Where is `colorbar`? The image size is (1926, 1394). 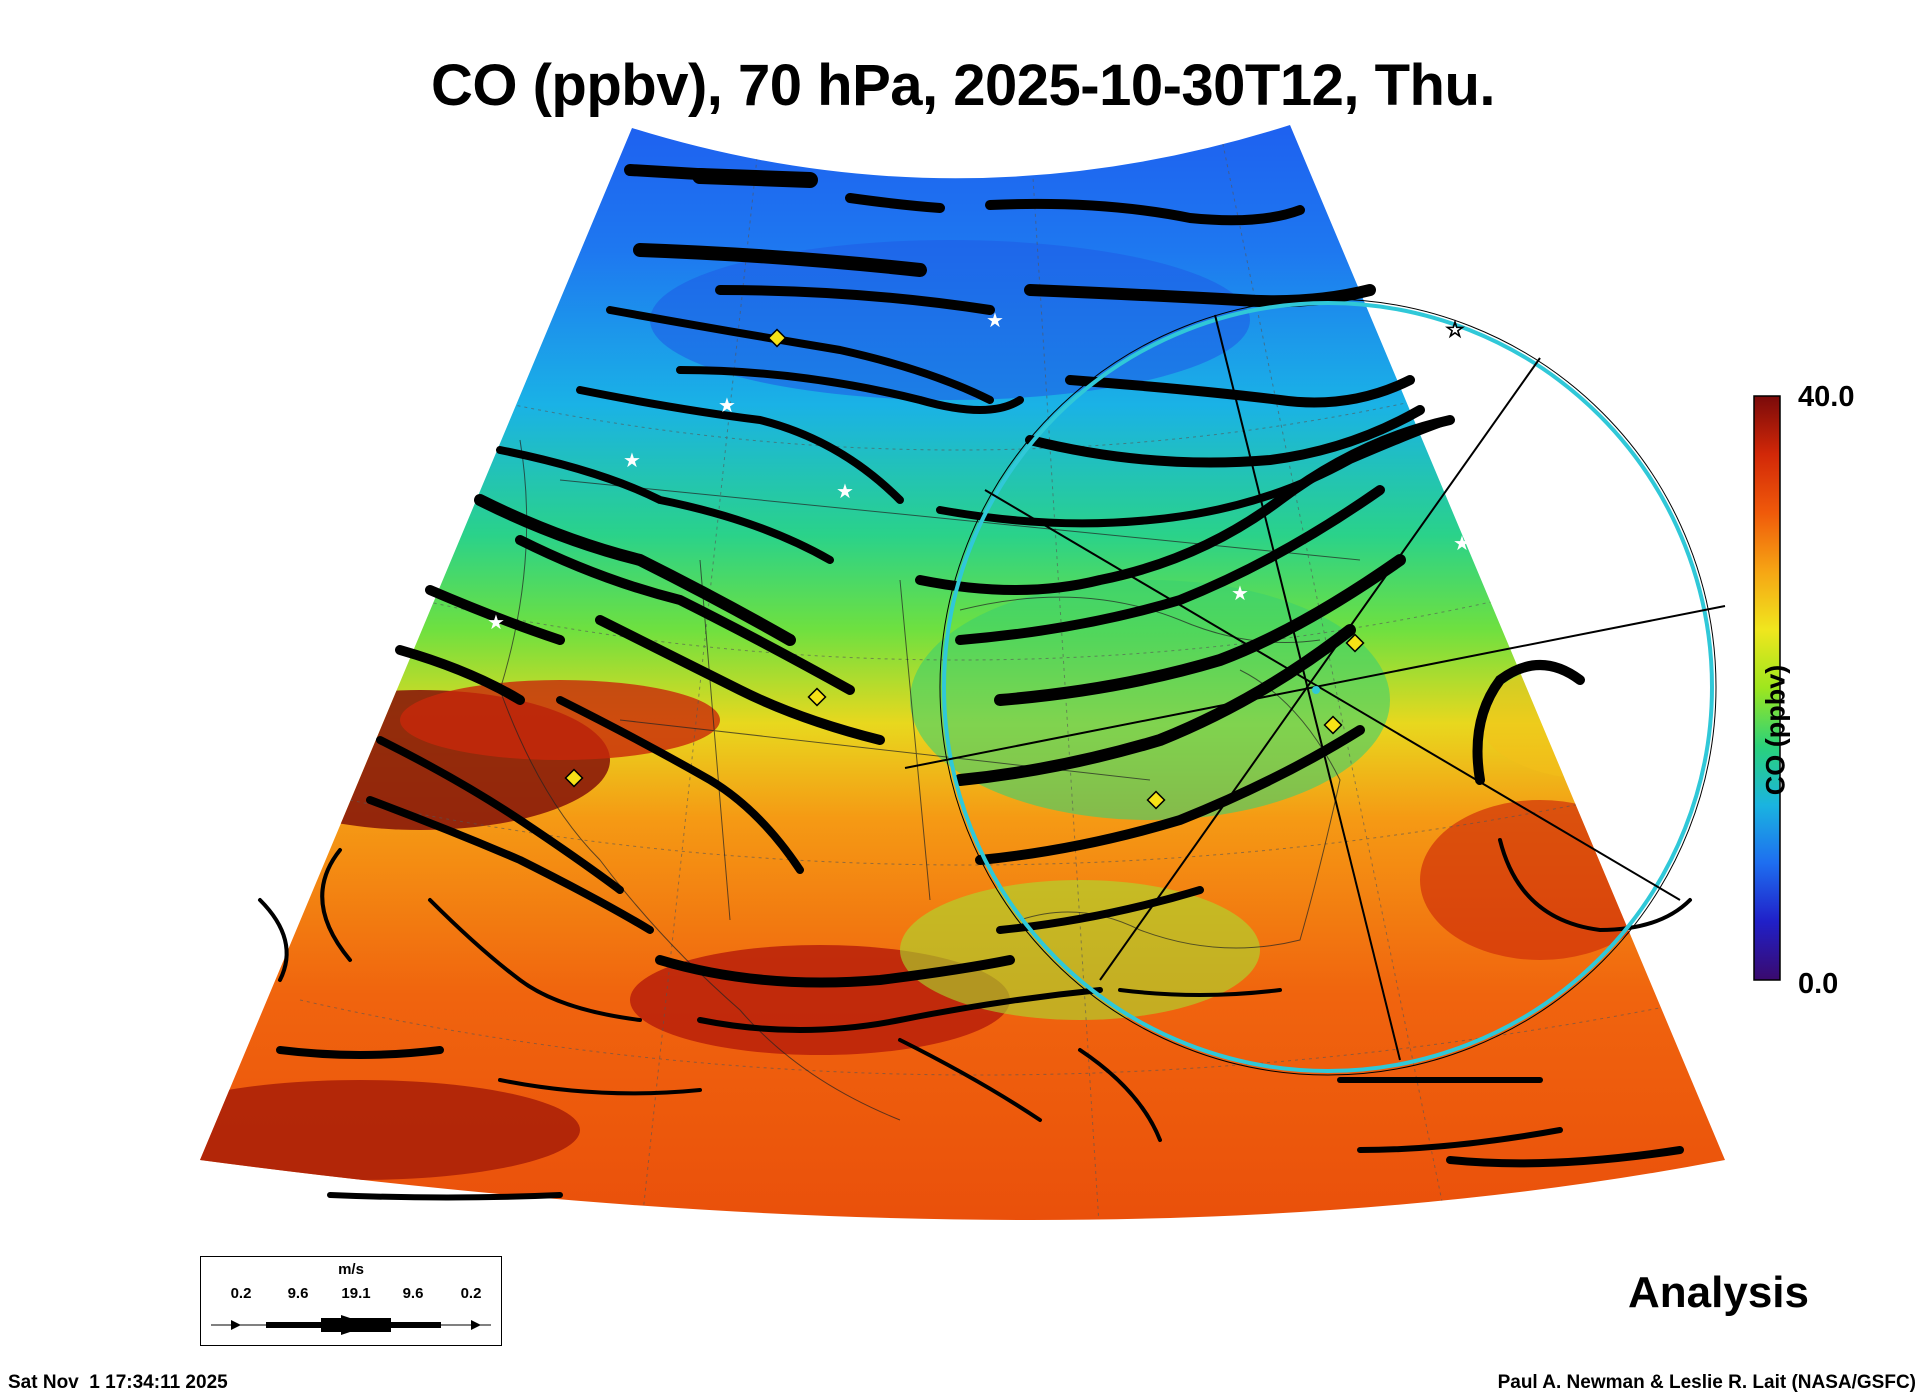 colorbar is located at coordinates (1767, 688).